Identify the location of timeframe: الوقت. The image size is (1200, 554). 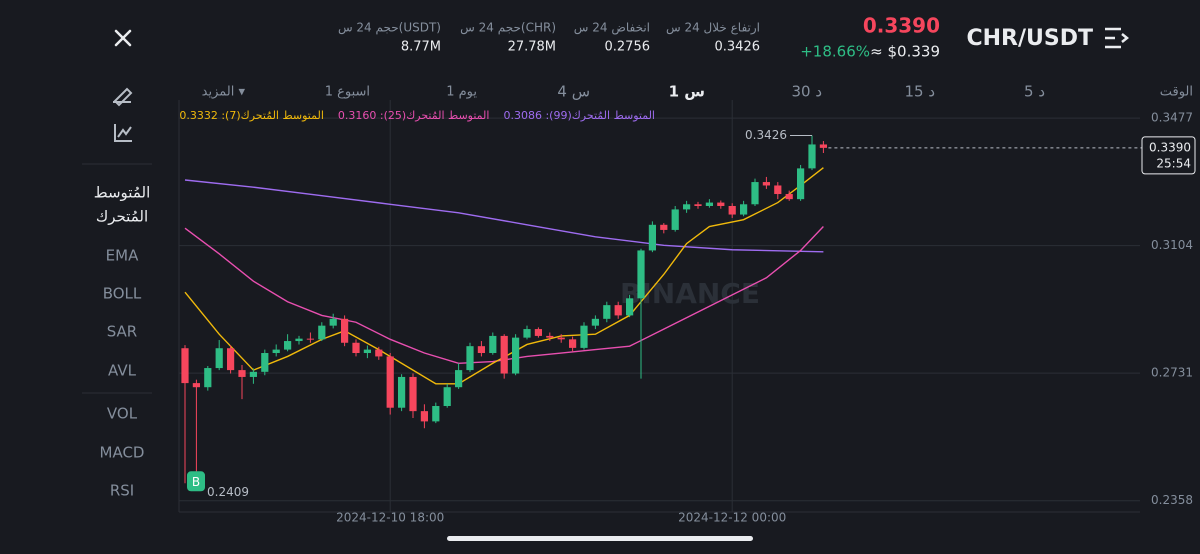
(1176, 92).